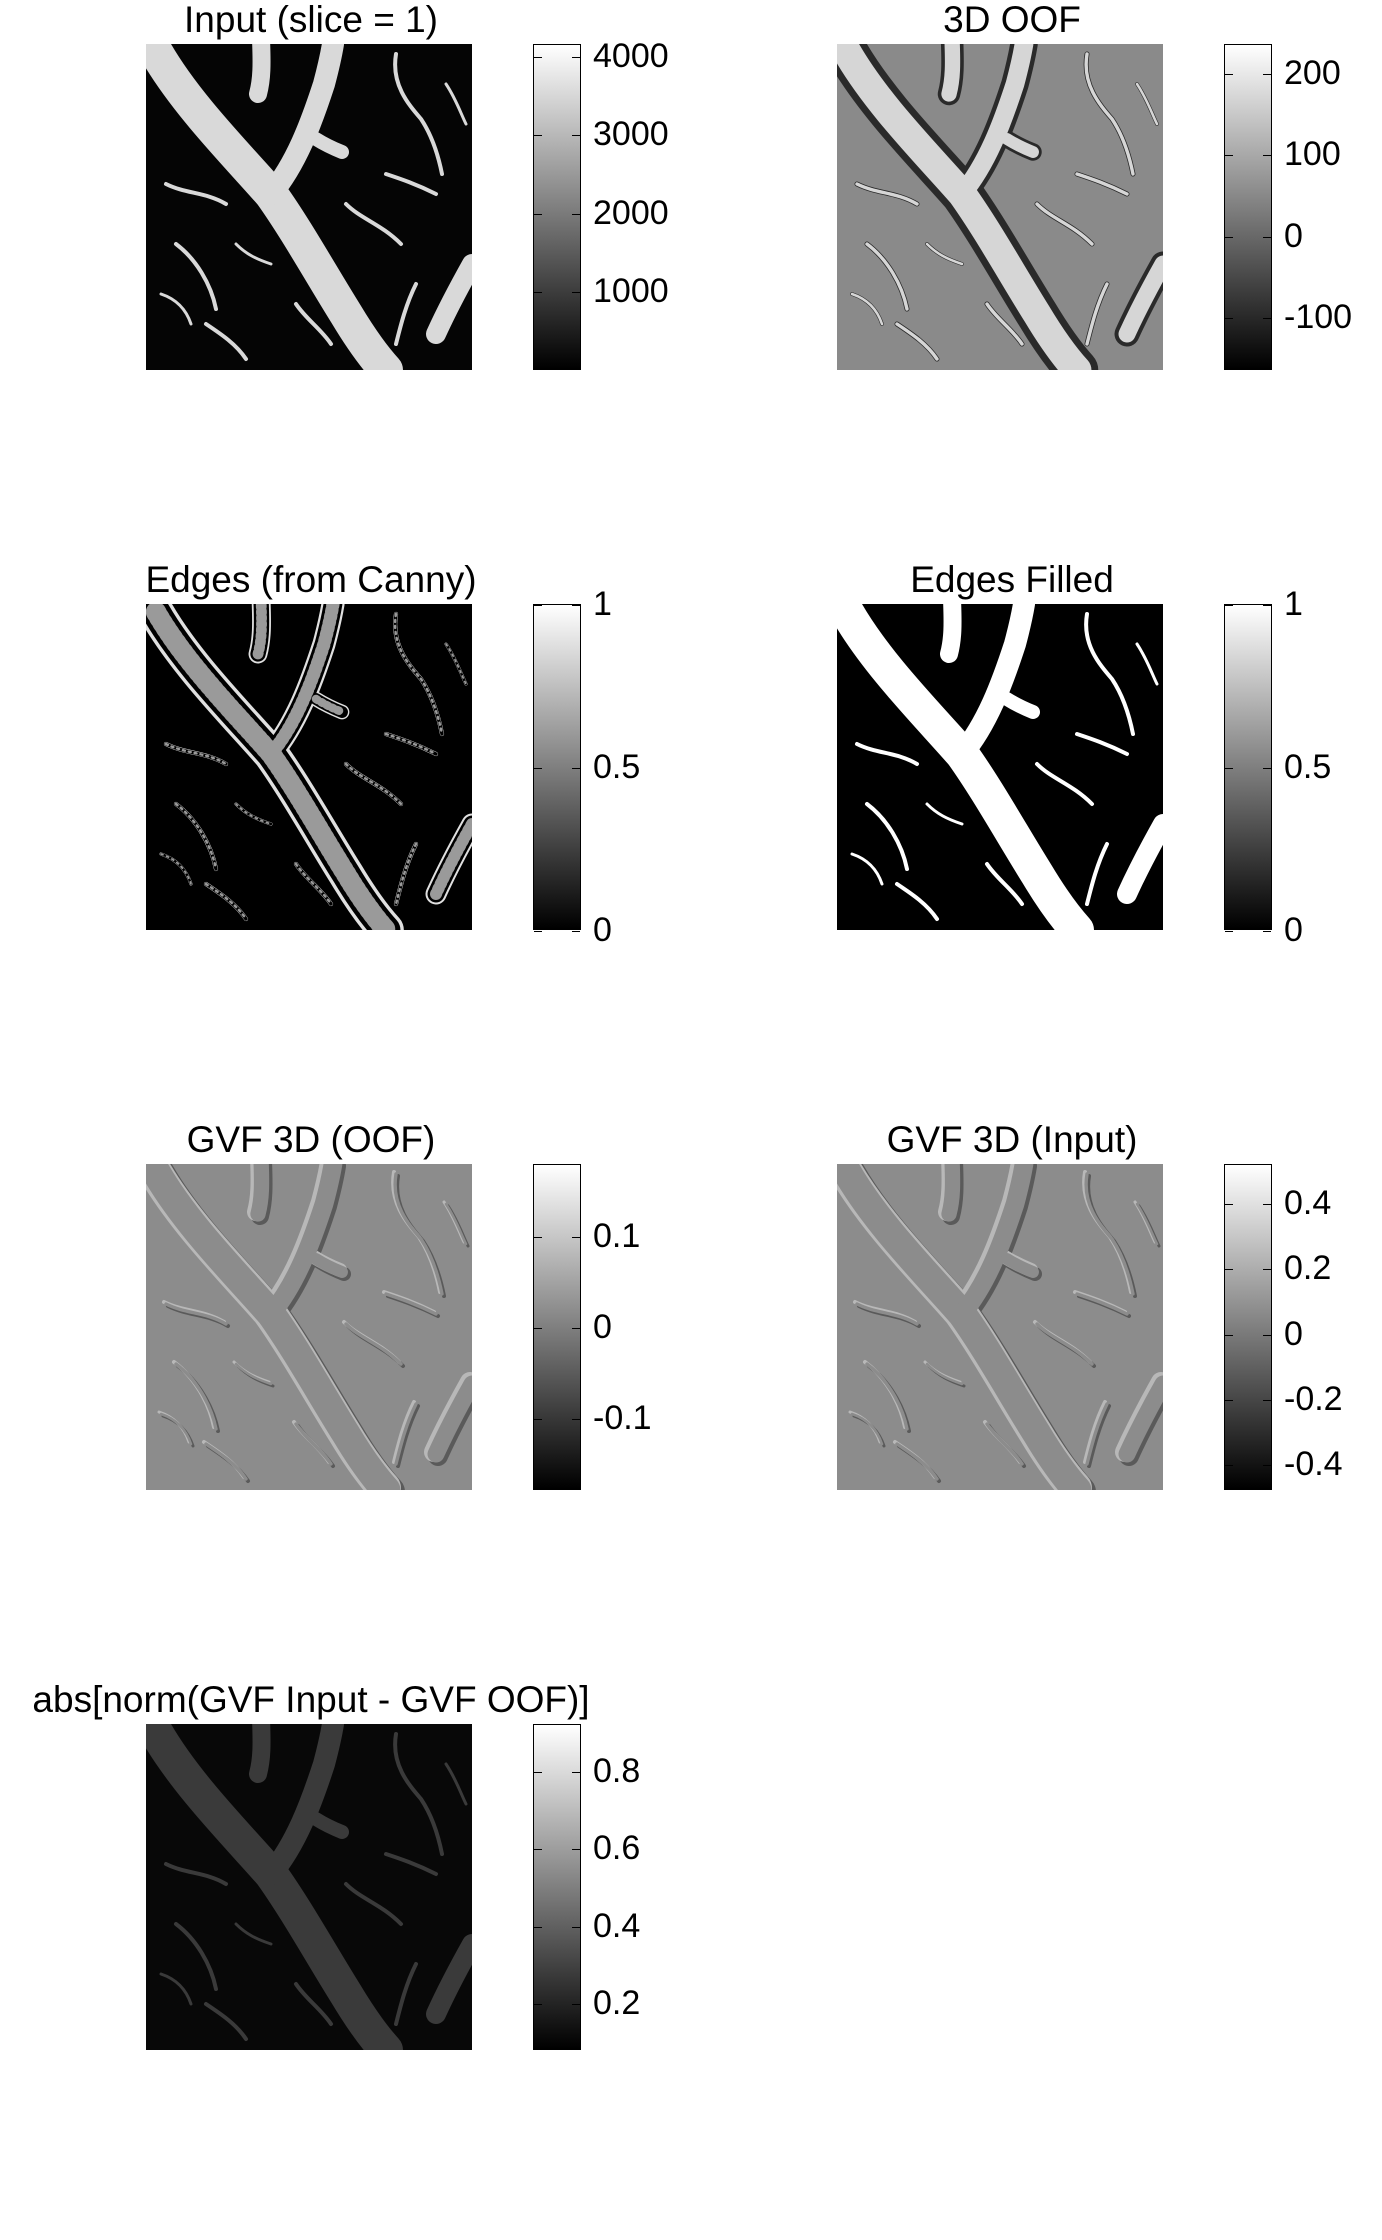 This screenshot has width=1382, height=2240. What do you see at coordinates (1312, 154) in the screenshot?
I see `colorbar-tick-label: 100` at bounding box center [1312, 154].